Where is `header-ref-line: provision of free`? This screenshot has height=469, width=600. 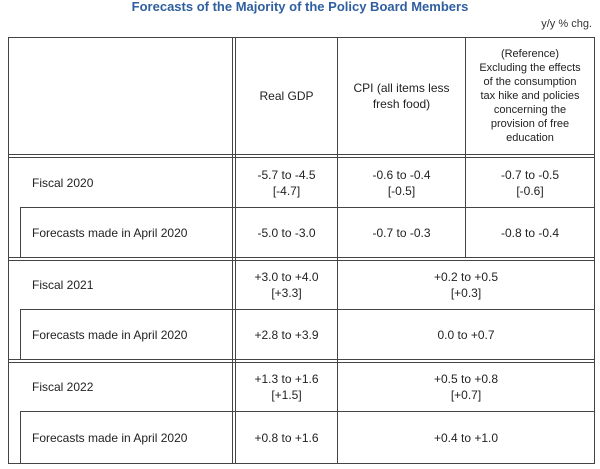
header-ref-line: provision of free is located at coordinates (530, 124).